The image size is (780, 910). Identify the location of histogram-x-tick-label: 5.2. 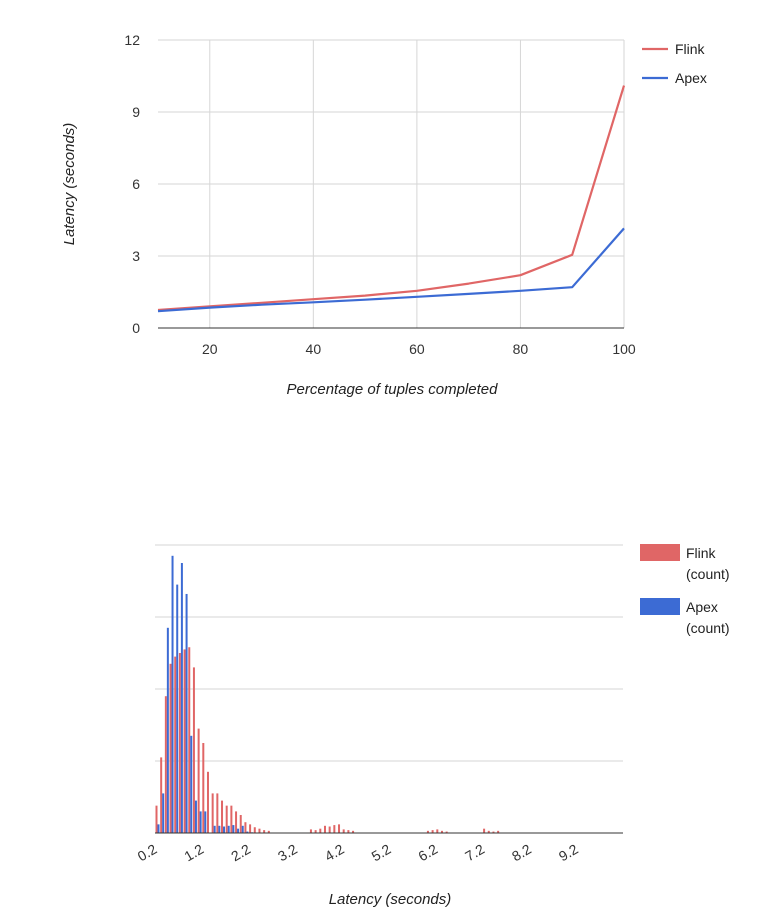
(381, 853).